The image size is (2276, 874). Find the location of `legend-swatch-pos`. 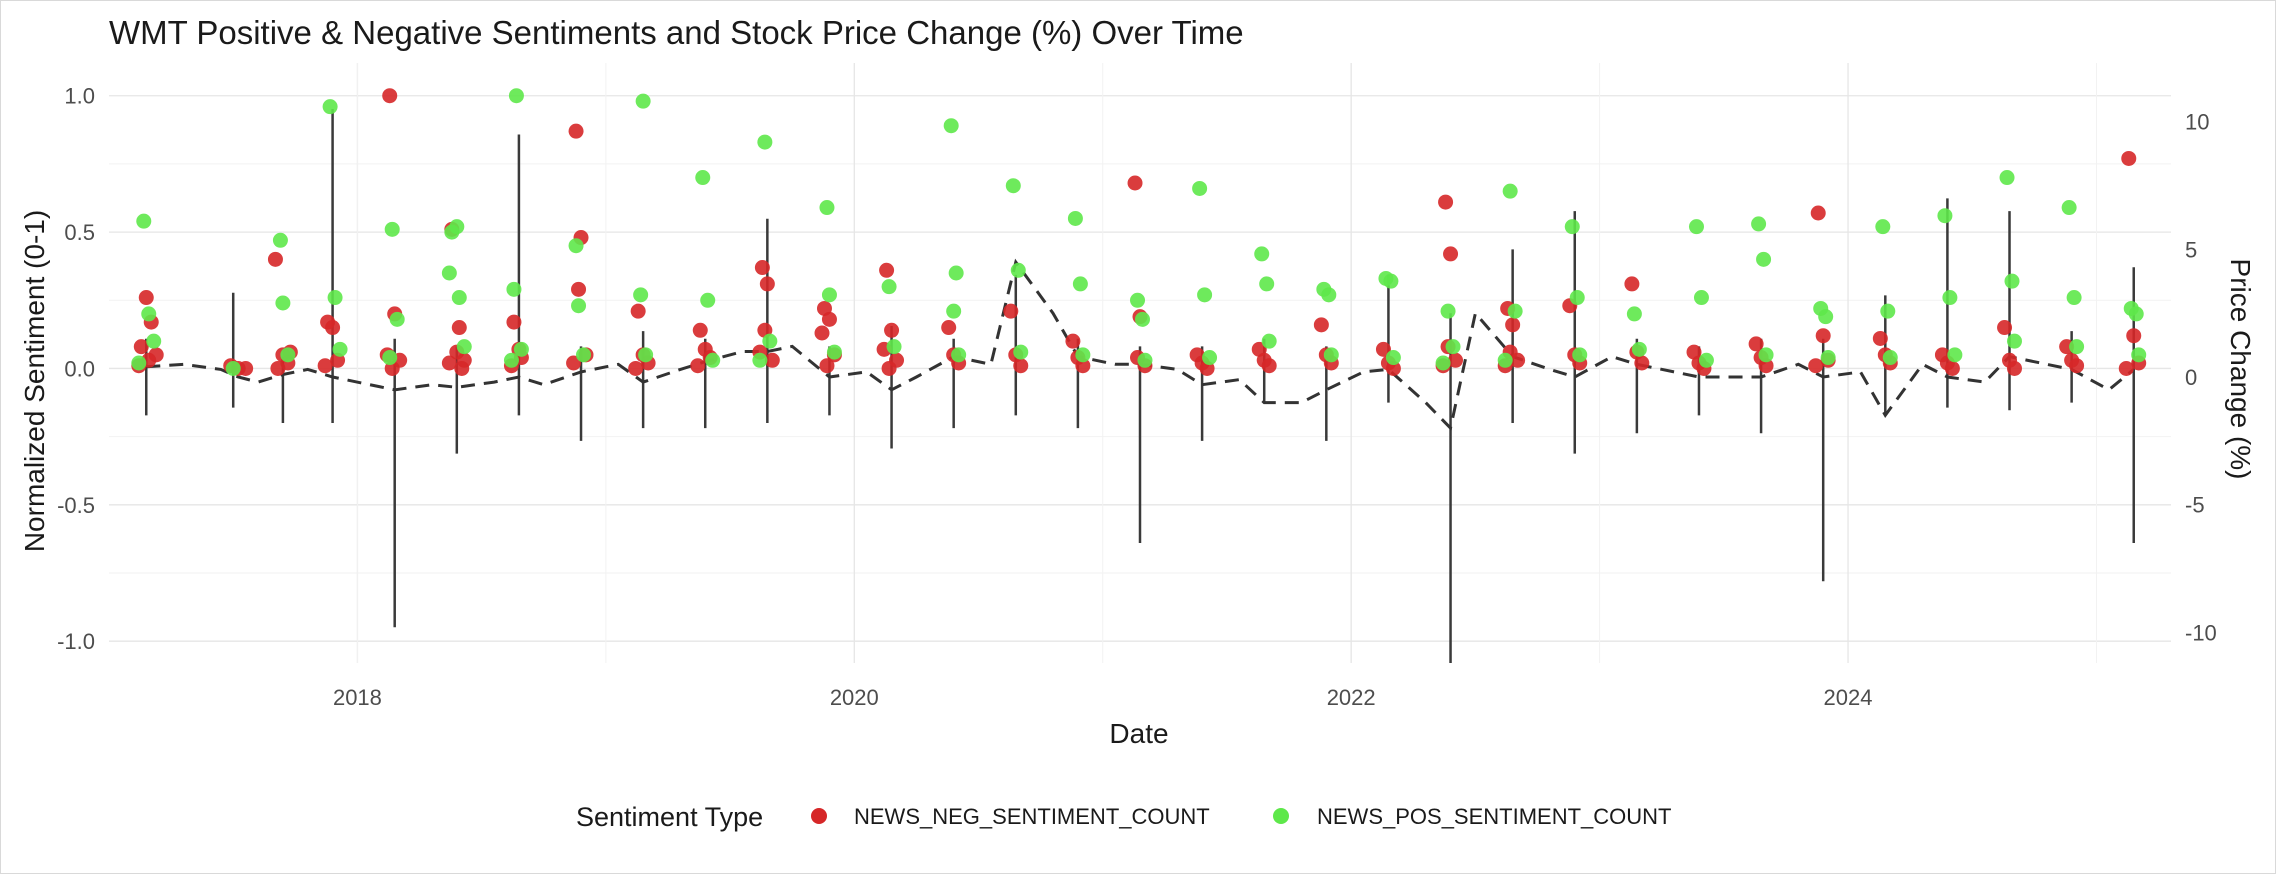

legend-swatch-pos is located at coordinates (1281, 816).